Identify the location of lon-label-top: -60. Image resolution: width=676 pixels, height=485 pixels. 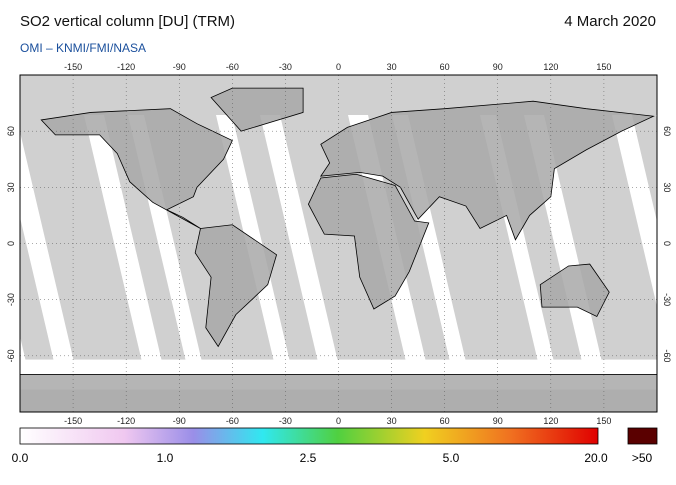
(232, 67).